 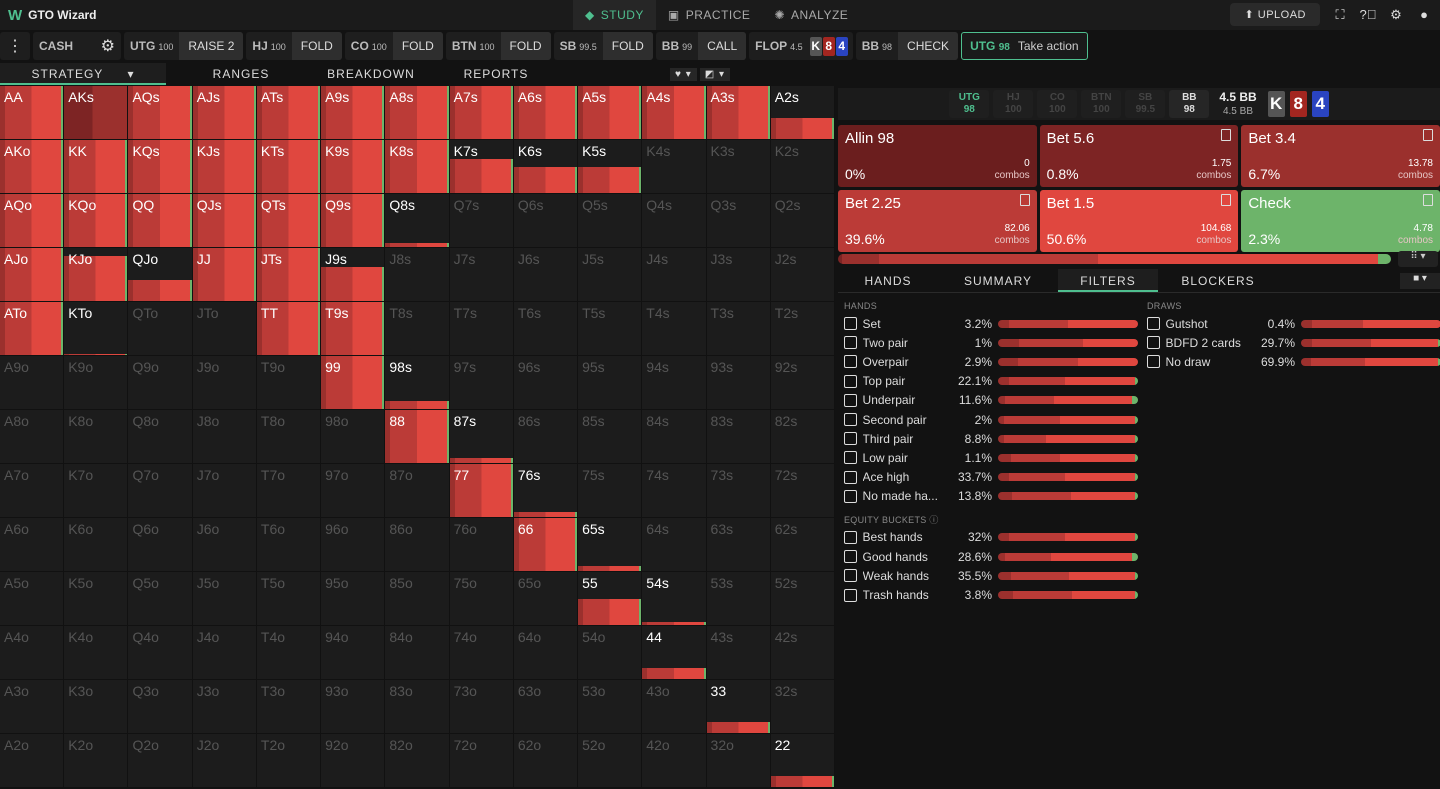 I want to click on hand-cell: QJs, so click(x=224, y=221).